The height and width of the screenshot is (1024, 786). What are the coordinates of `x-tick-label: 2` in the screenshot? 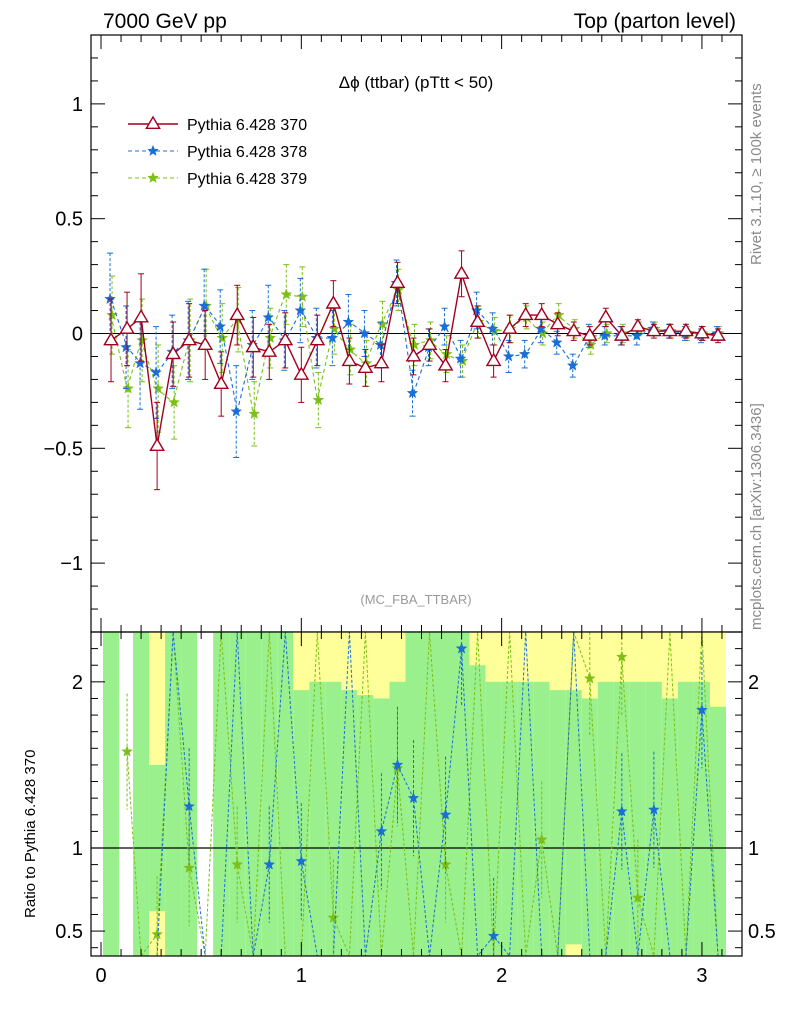 It's located at (501, 976).